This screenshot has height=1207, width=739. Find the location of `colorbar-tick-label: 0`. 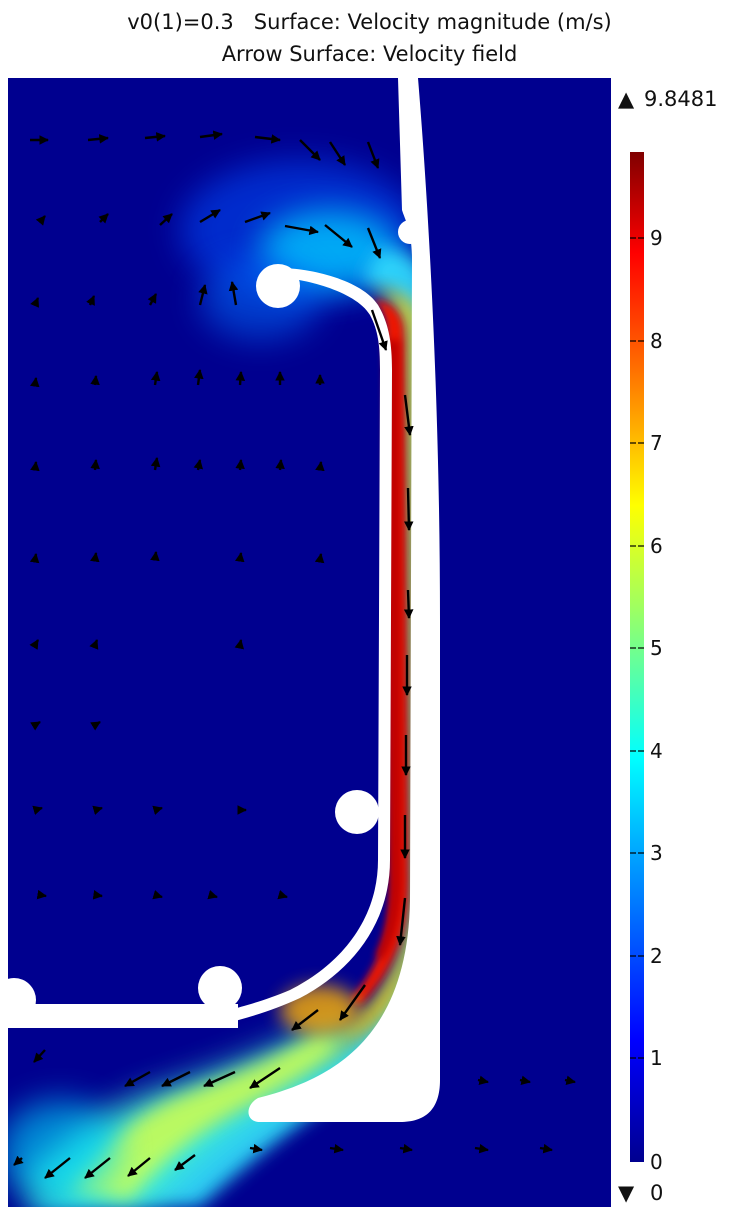

colorbar-tick-label: 0 is located at coordinates (656, 1162).